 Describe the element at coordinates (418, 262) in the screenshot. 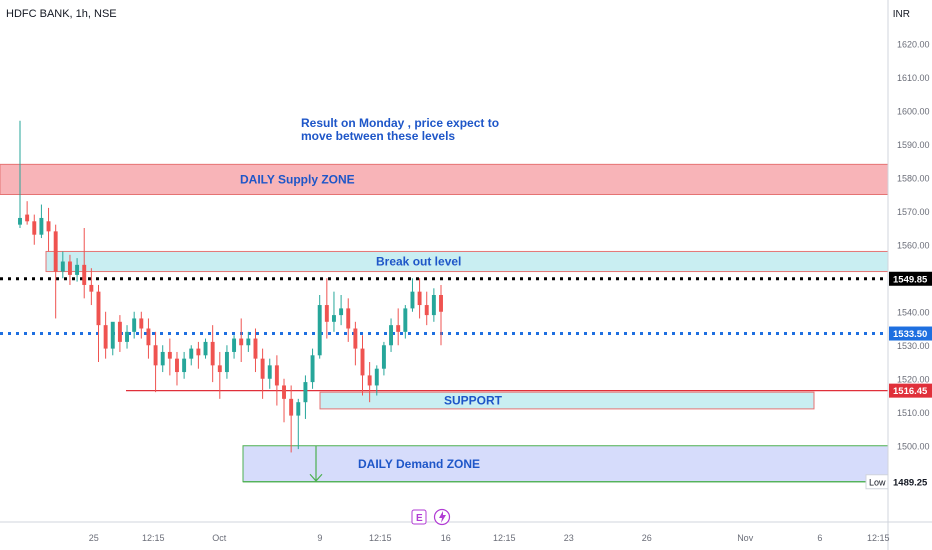

I see `zone-label-1: Break out level` at that location.